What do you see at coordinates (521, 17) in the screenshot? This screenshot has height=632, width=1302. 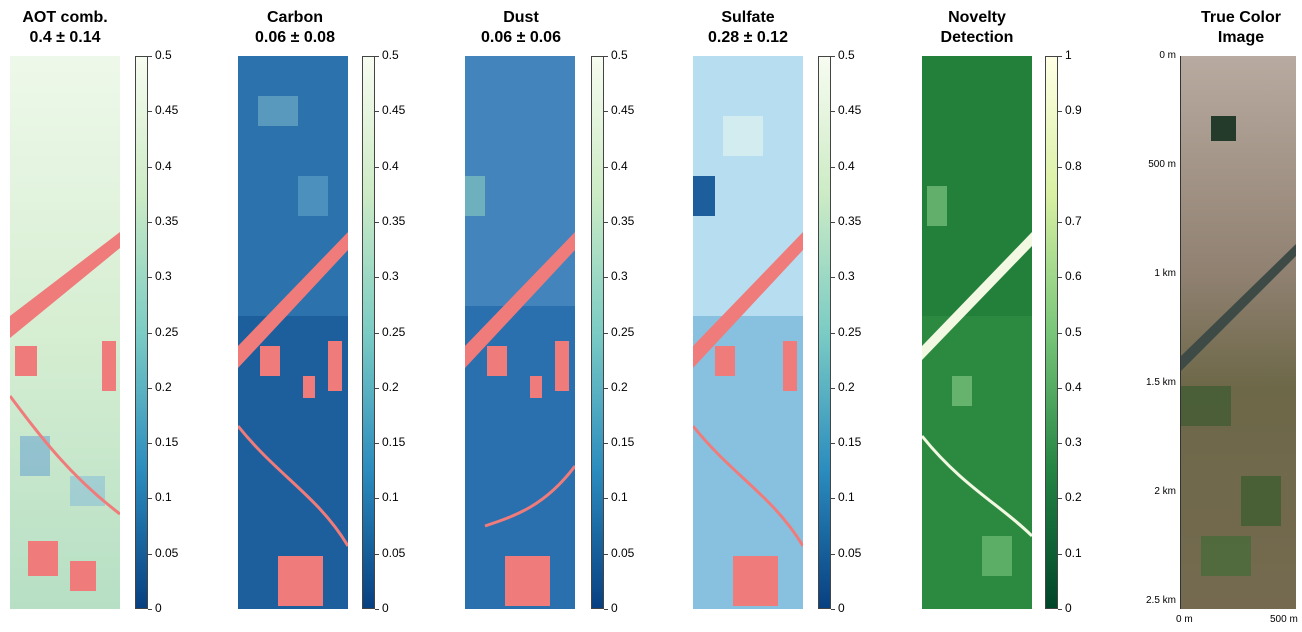 I see `title-line: Dust` at bounding box center [521, 17].